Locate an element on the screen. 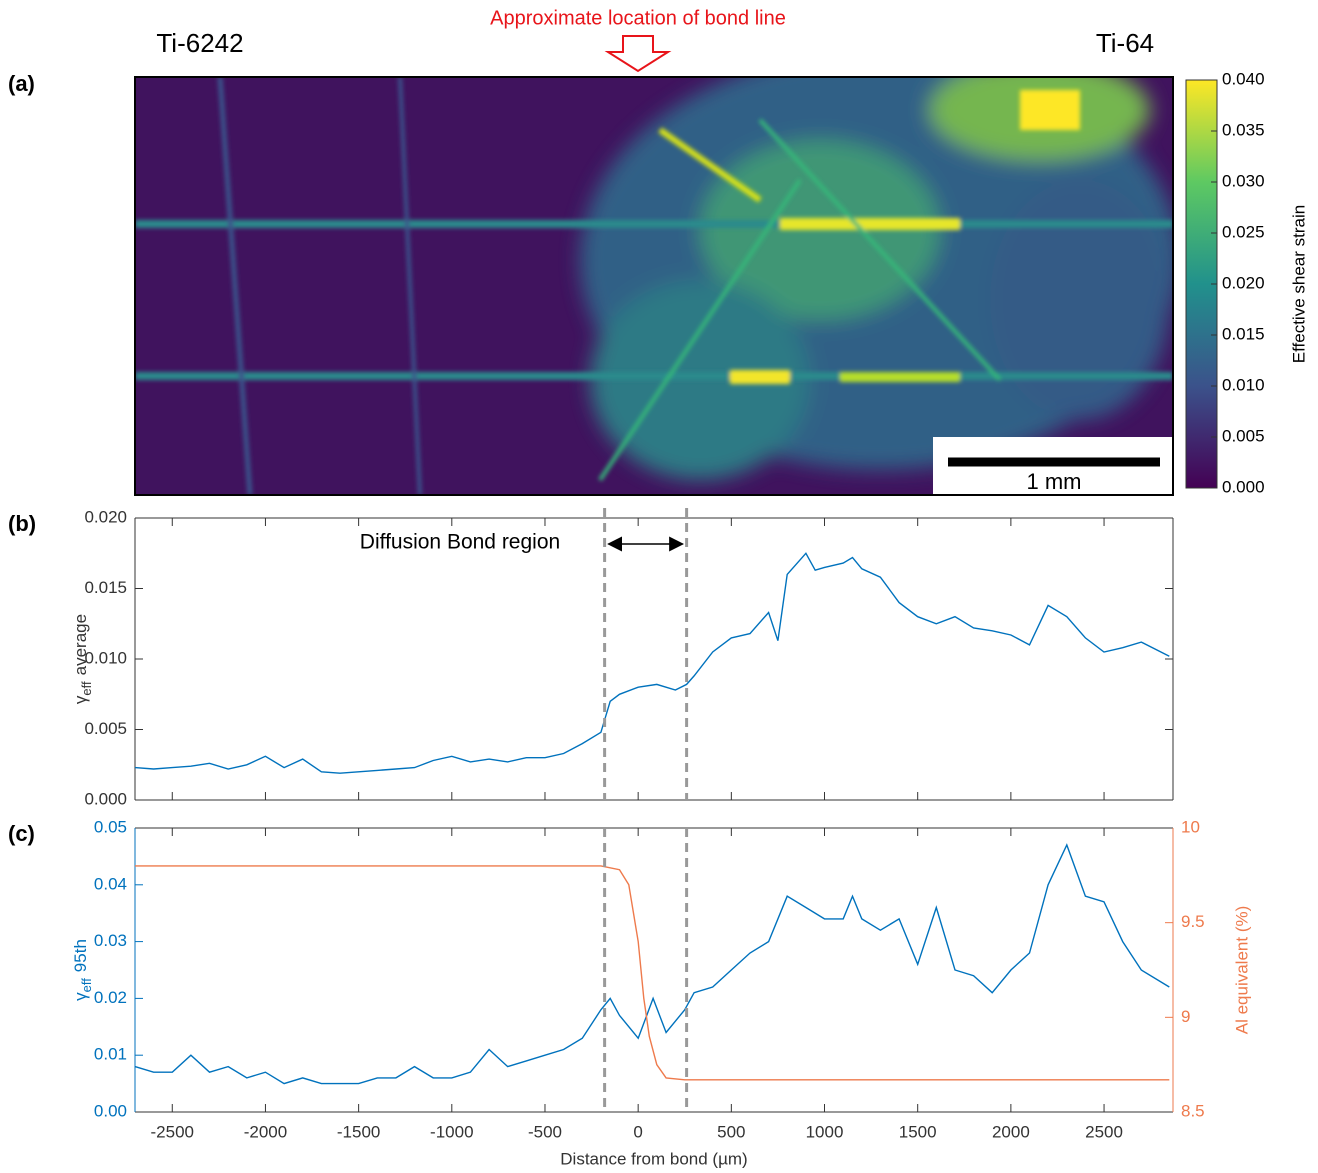 This screenshot has width=1318, height=1173. colorbar-tick-label: 0.030 is located at coordinates (1243, 180).